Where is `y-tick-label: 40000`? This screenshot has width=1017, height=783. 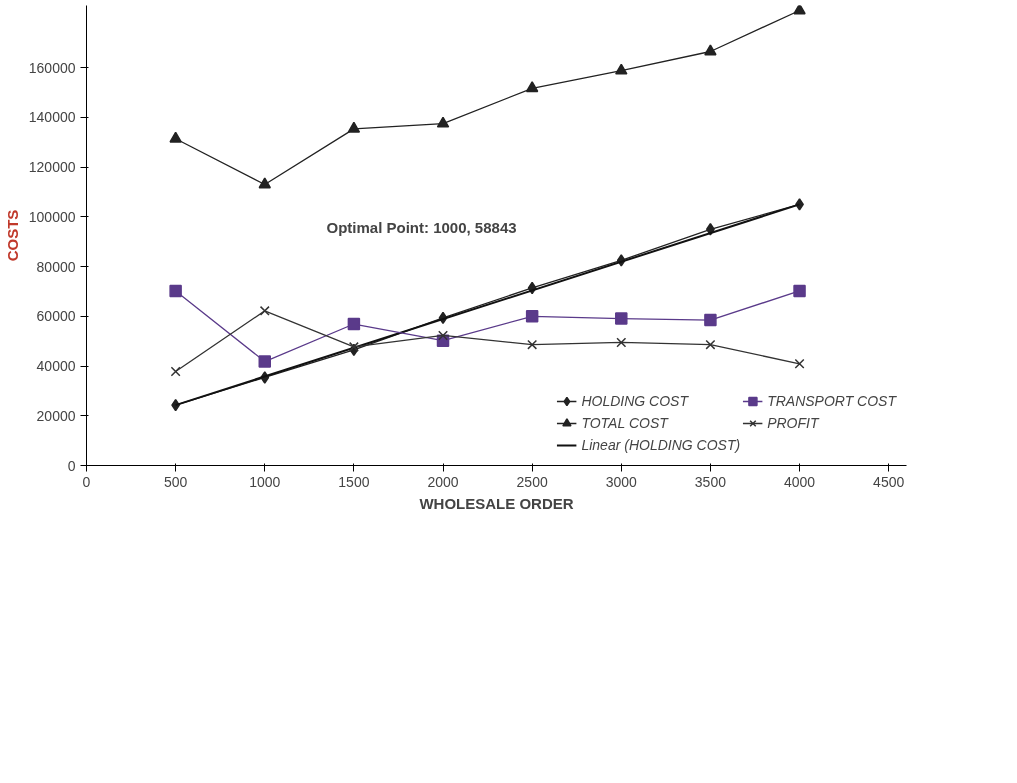 y-tick-label: 40000 is located at coordinates (56, 366).